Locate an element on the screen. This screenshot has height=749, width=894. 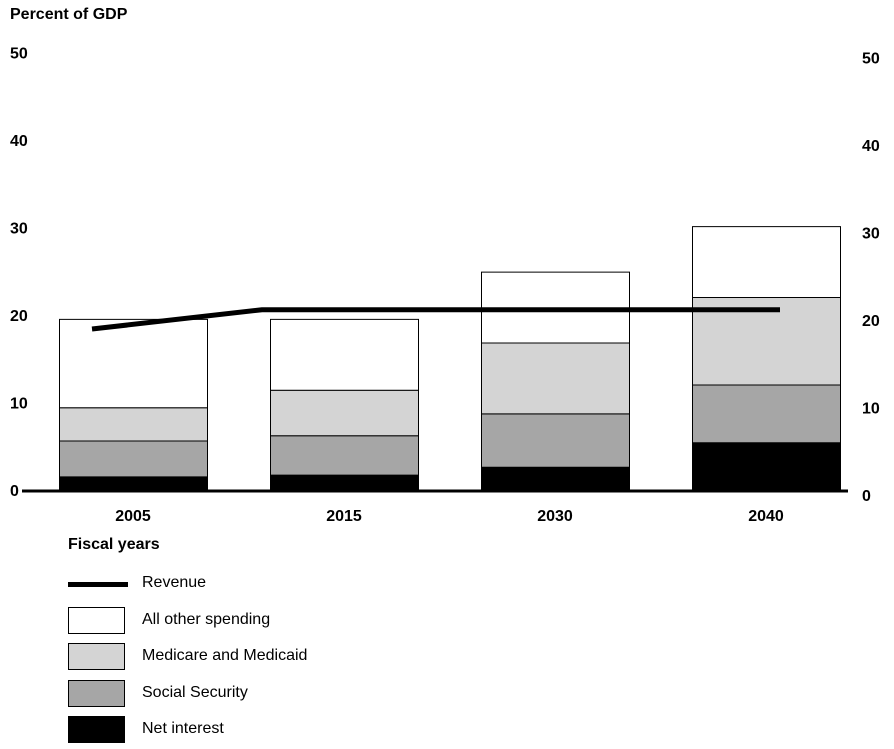
legend-swatch-all-other-spending is located at coordinates (96, 620).